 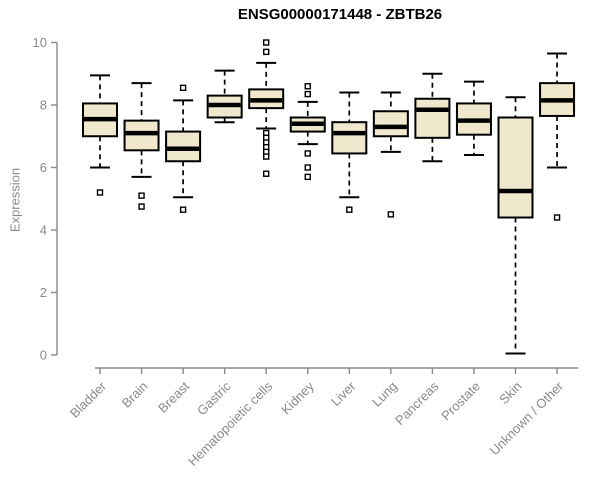 I want to click on x-tick-label: Bladder, so click(x=88, y=399).